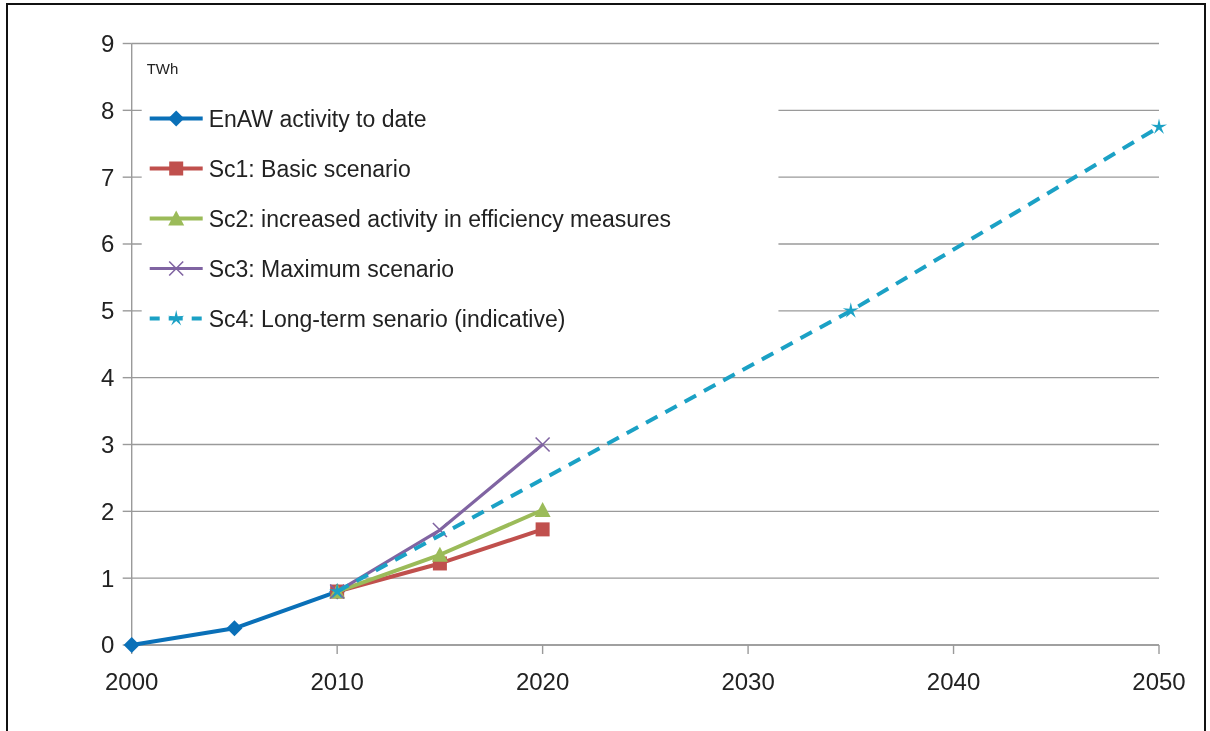 The width and height of the screenshot is (1210, 731). I want to click on y-tick-label: 4, so click(108, 378).